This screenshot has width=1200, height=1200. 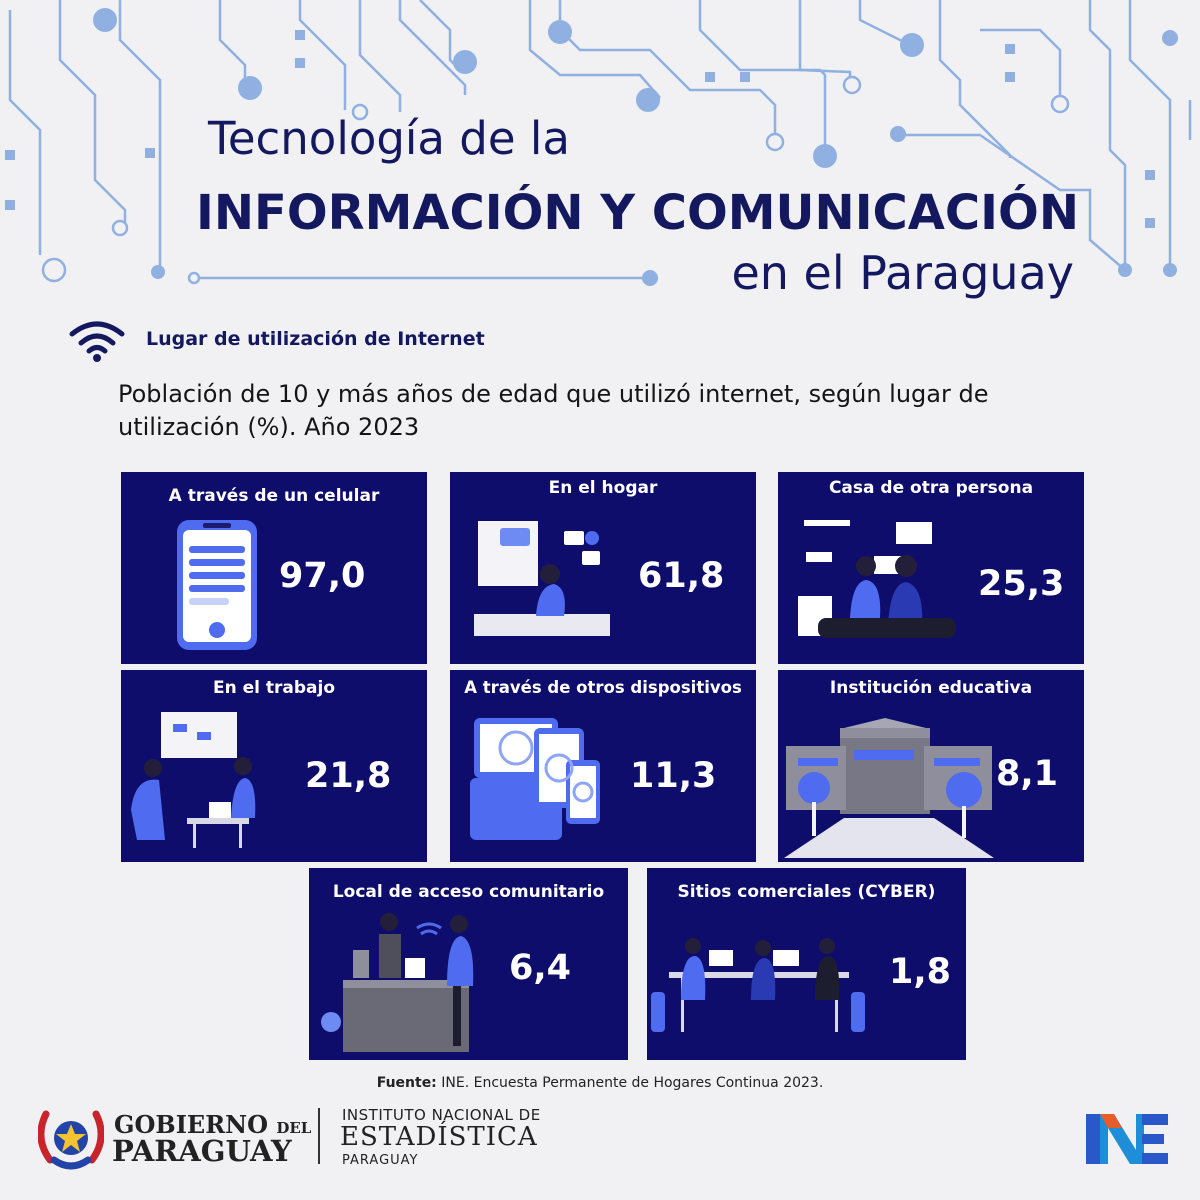 I want to click on gov-name-line1: GOBIERNO DEL, so click(x=212, y=1124).